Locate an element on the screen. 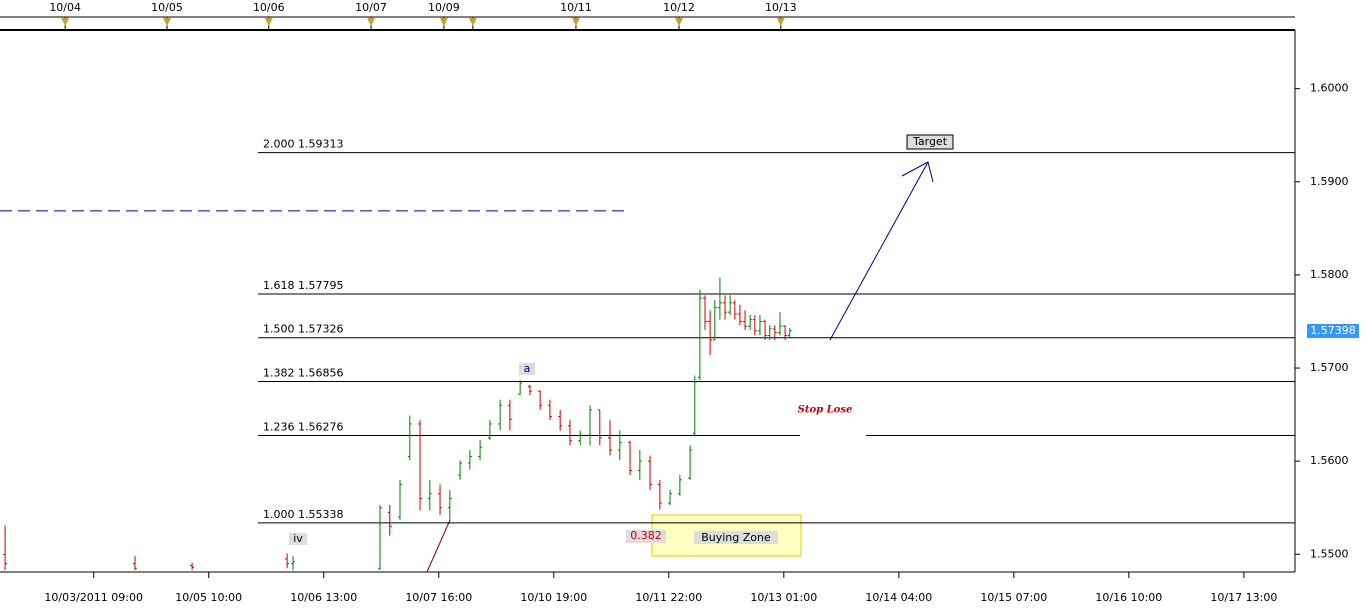  x-tick-label: 10/03/2011 09:00 is located at coordinates (93, 597).